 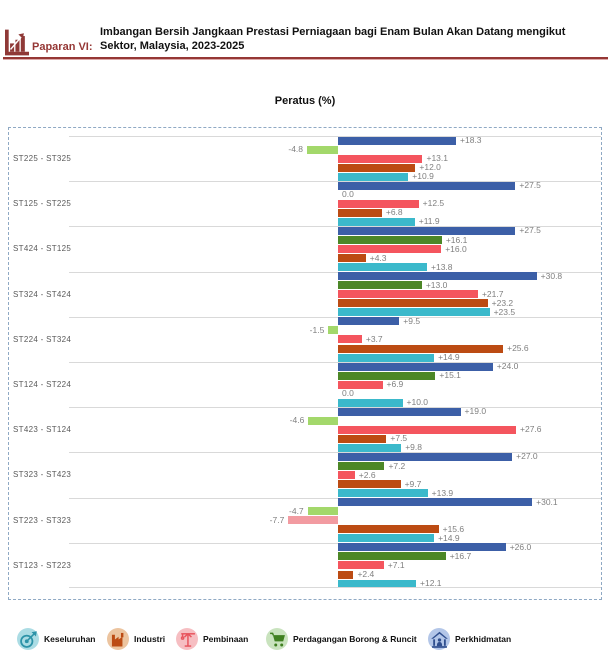 What do you see at coordinates (547, 501) in the screenshot?
I see `bar-value-label: +30.1` at bounding box center [547, 501].